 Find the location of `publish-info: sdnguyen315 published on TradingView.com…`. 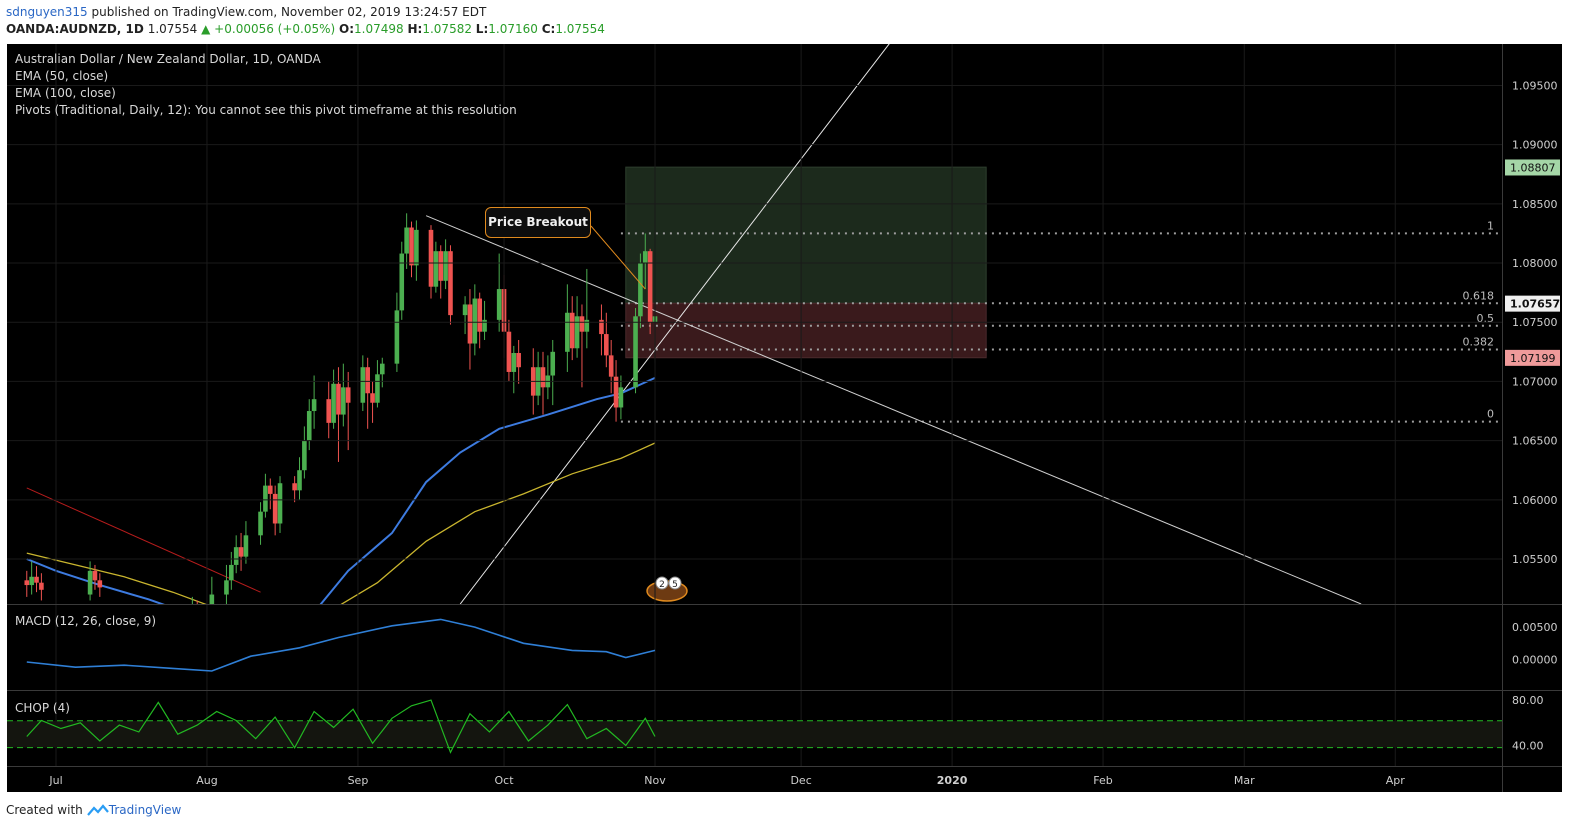

publish-info: sdnguyen315 published on TradingView.com… is located at coordinates (246, 12).